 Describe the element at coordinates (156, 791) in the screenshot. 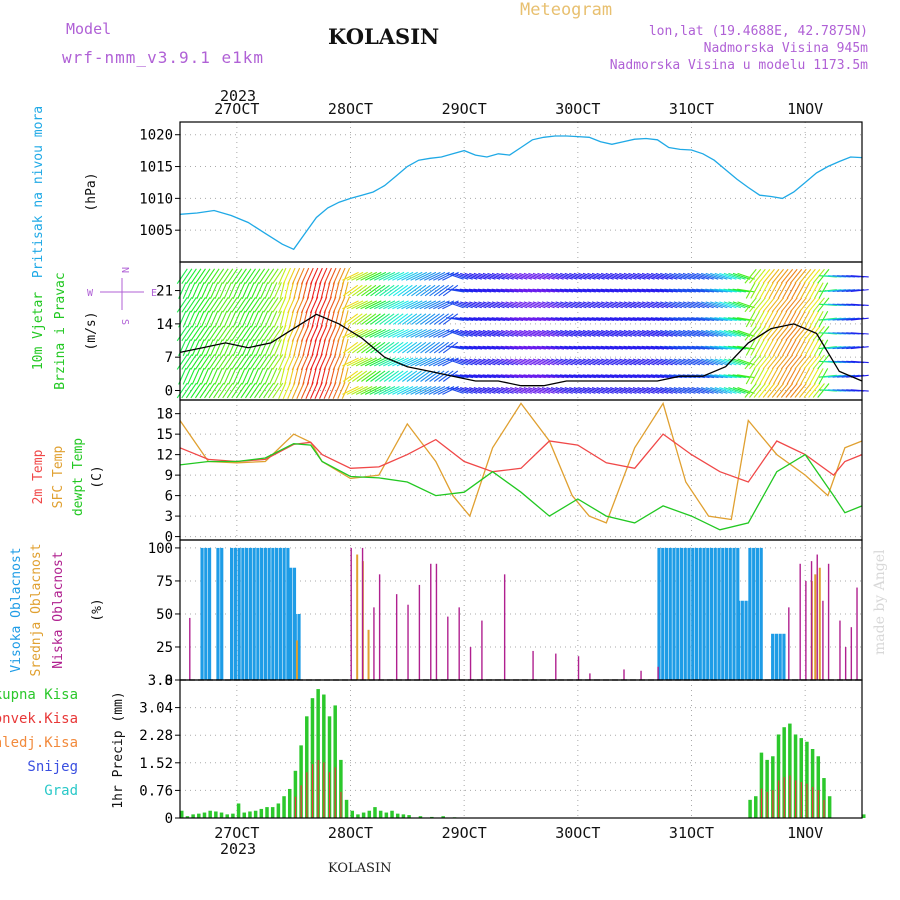

I see `ytick-label-4-1: 0.76` at that location.